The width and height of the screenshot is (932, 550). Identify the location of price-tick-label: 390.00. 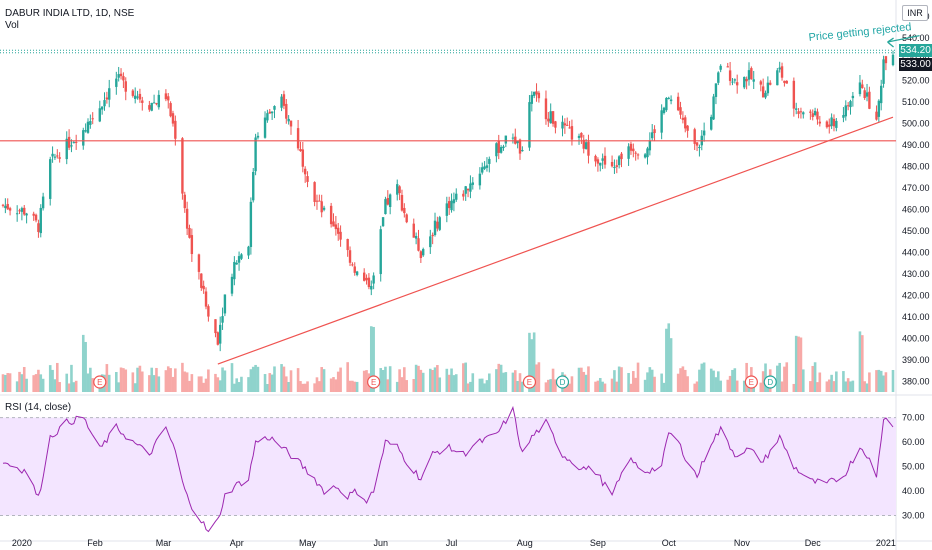
(916, 360).